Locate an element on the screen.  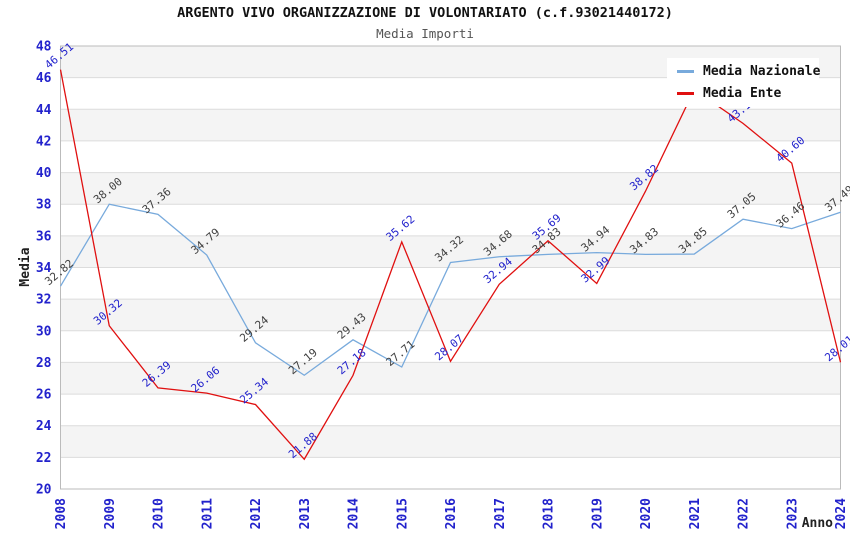
y-tick-label: 42 is located at coordinates (44, 141).